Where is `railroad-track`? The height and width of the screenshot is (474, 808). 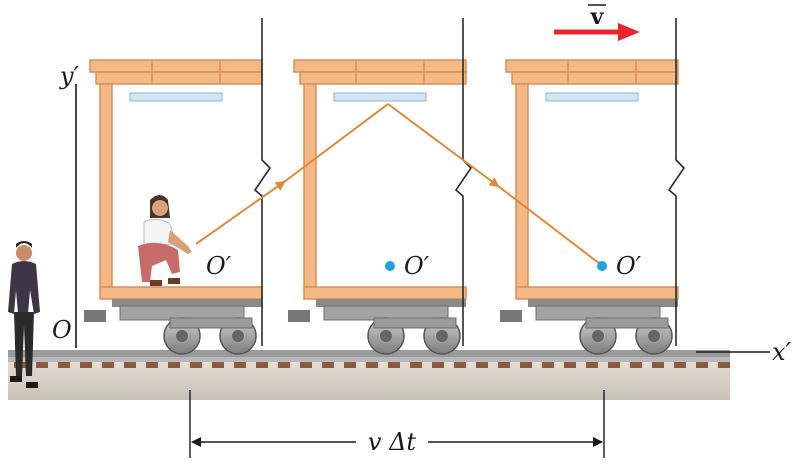 railroad-track is located at coordinates (369, 356).